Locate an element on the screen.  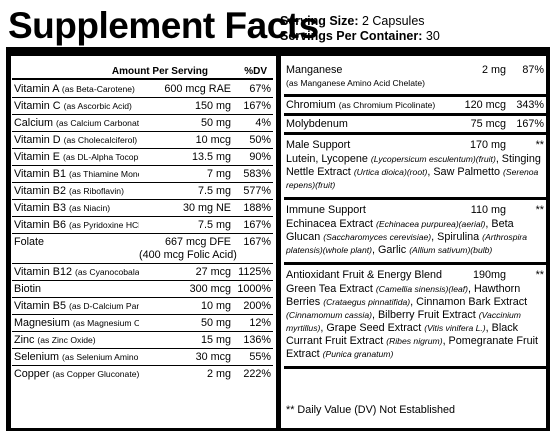
nutrient-amount-cell: 30 mcg is located at coordinates (185, 357).